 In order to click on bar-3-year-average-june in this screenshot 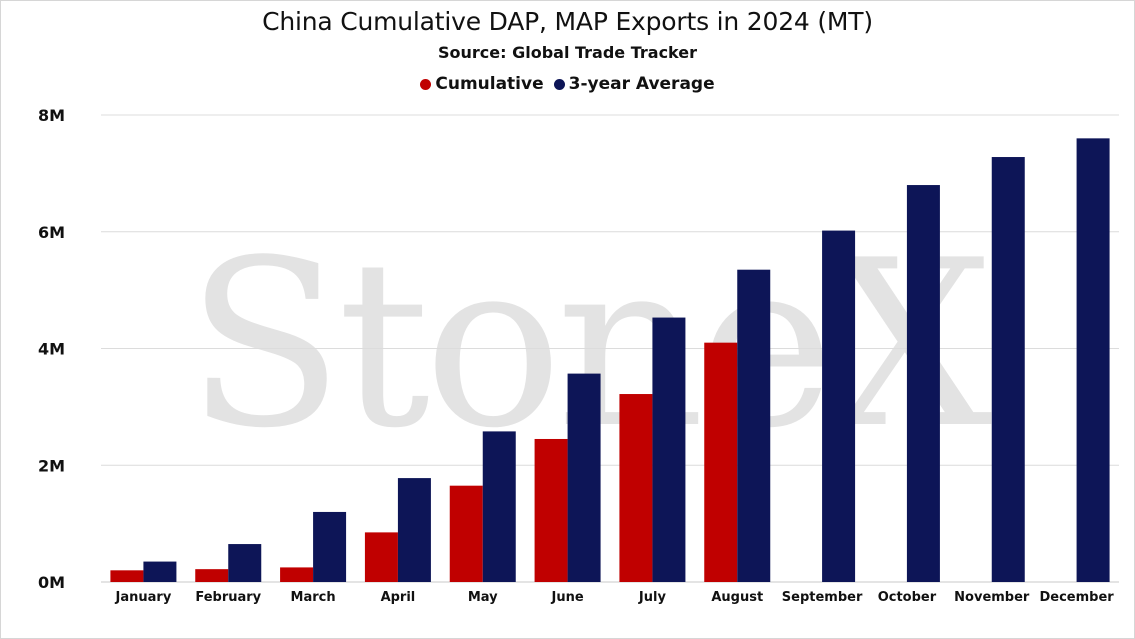, I will do `click(584, 477)`.